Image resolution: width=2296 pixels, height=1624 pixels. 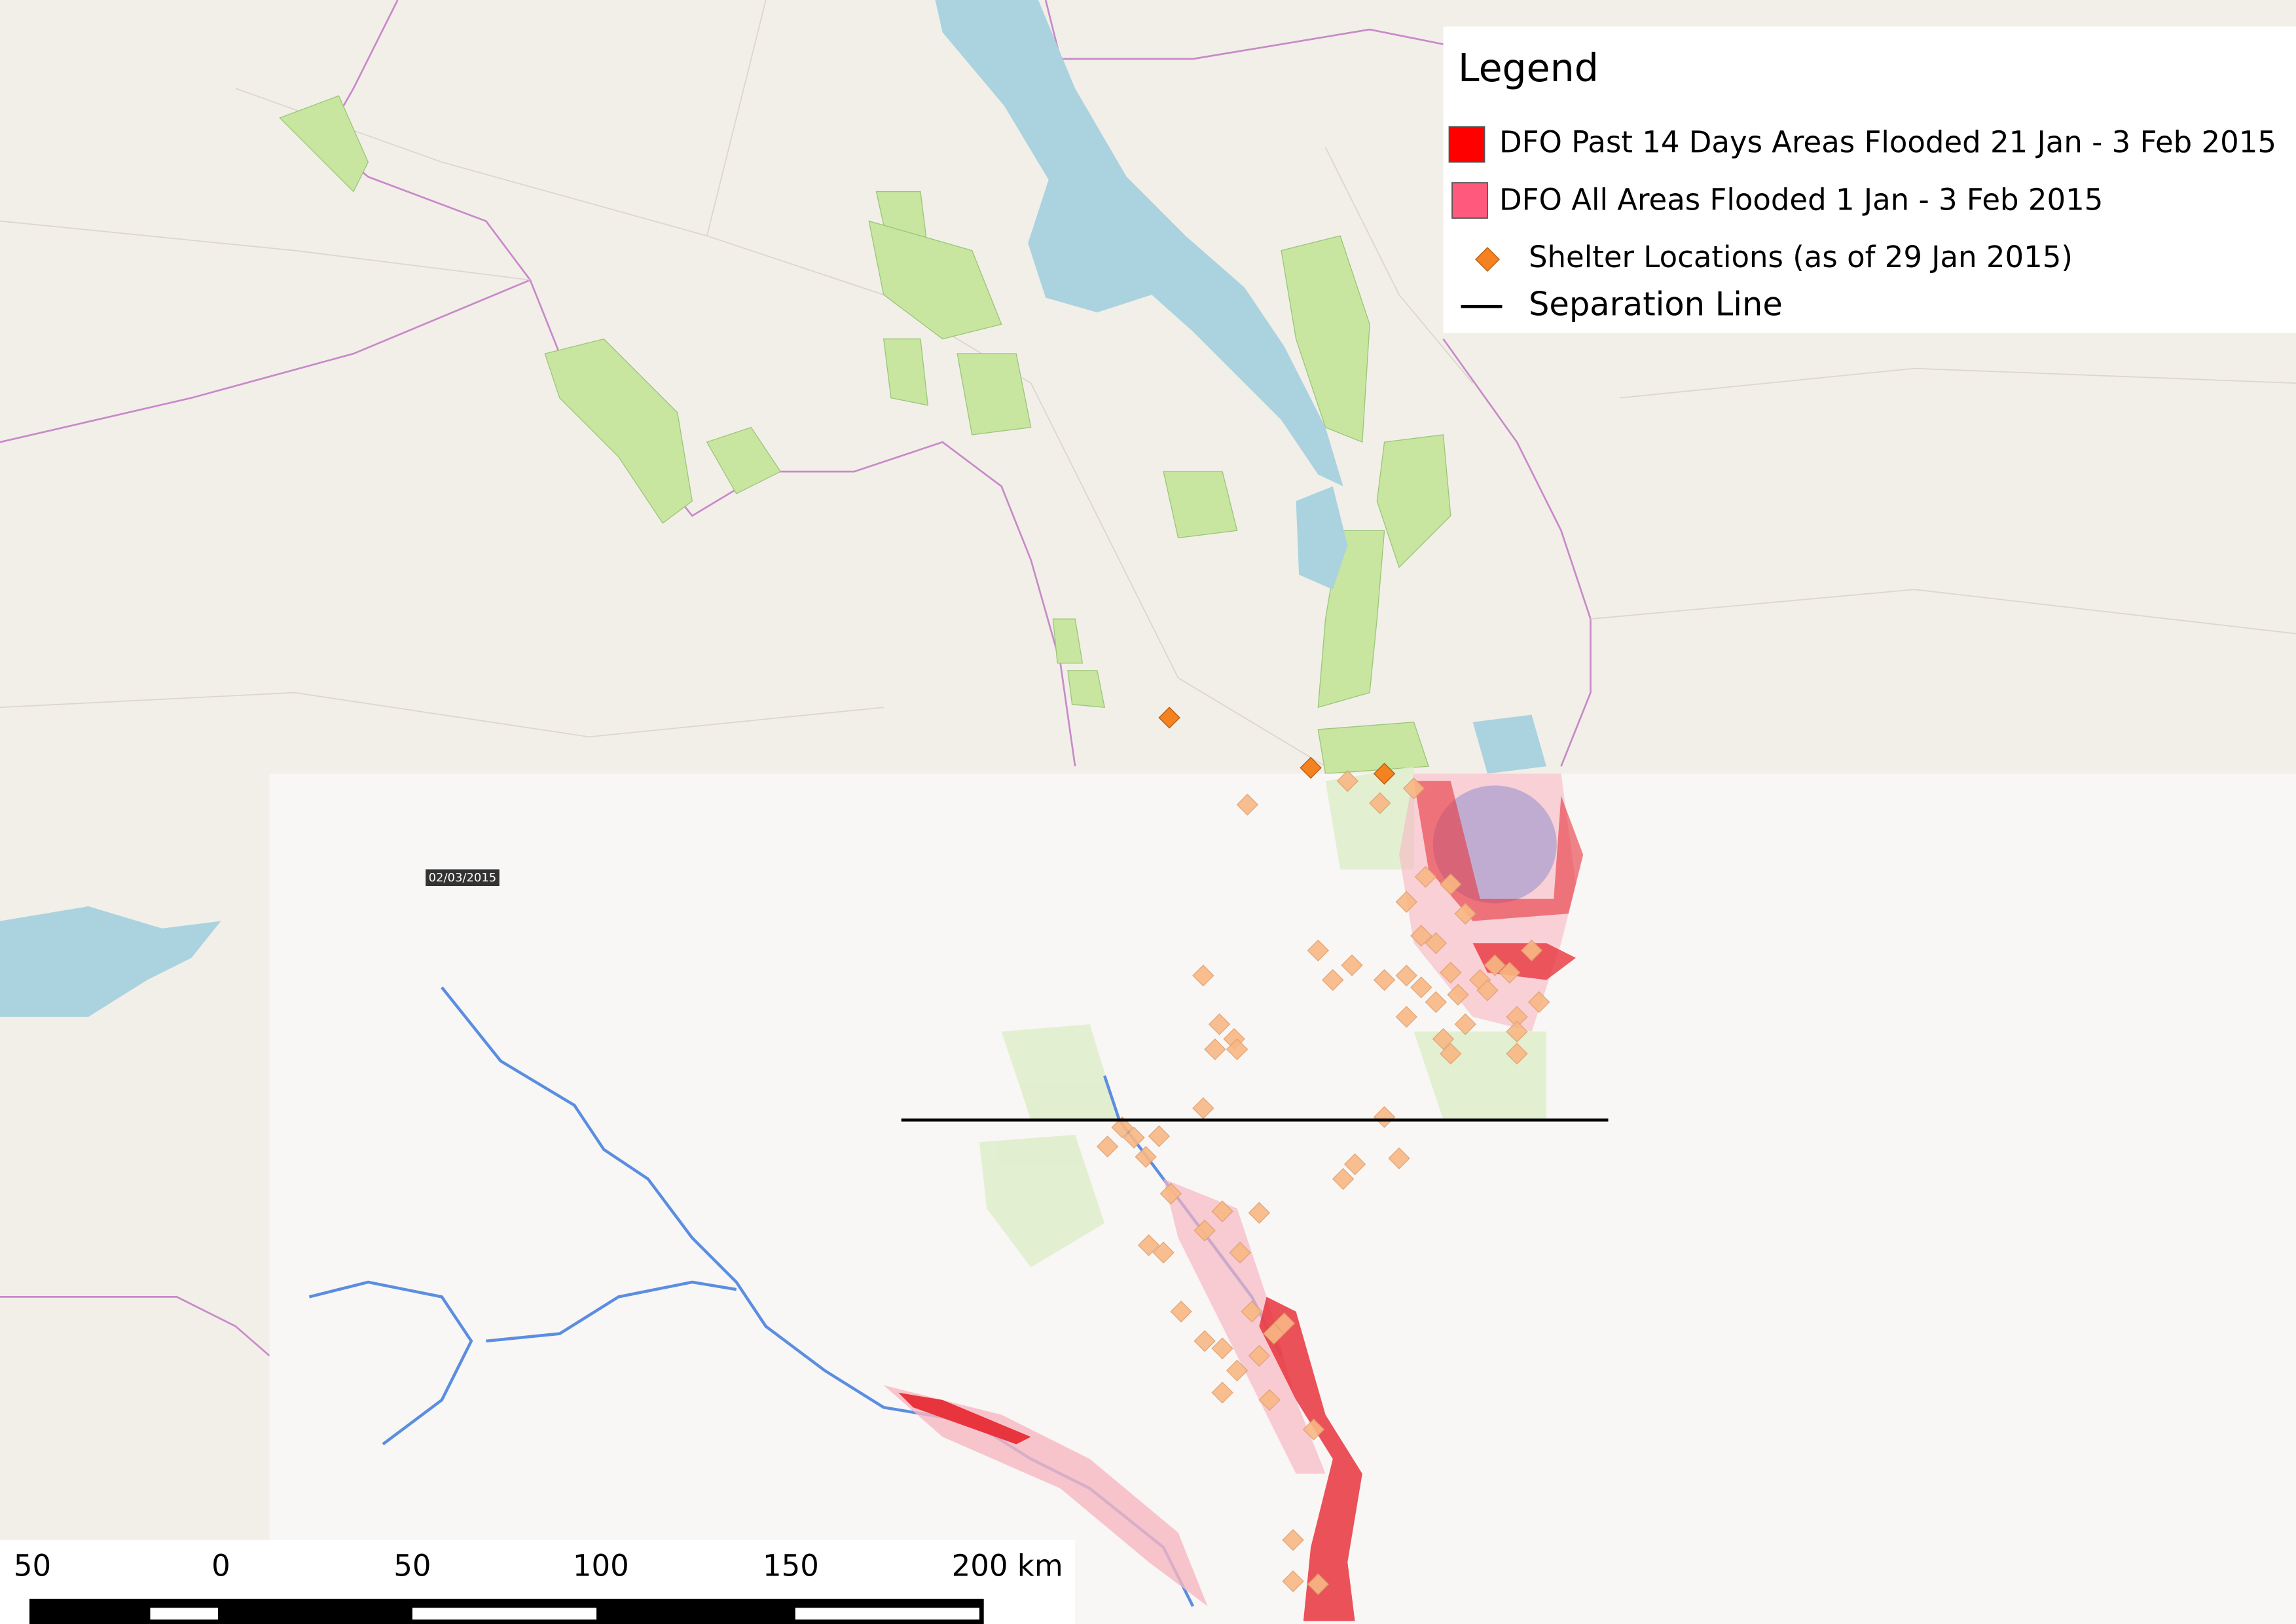 I want to click on legend-item: Separation Line, so click(x=1656, y=304).